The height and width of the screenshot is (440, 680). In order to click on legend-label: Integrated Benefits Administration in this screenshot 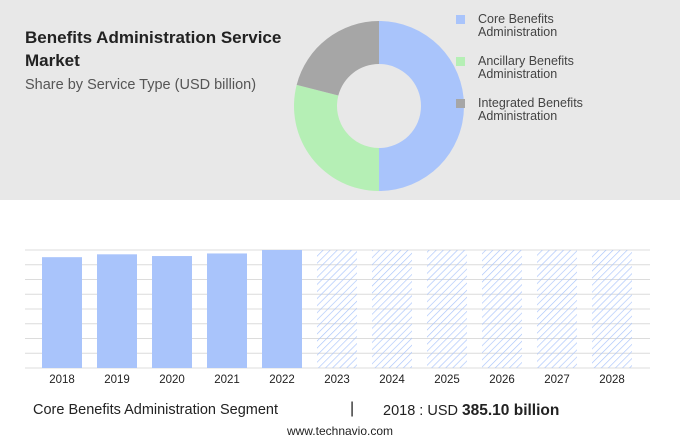, I will do `click(530, 109)`.